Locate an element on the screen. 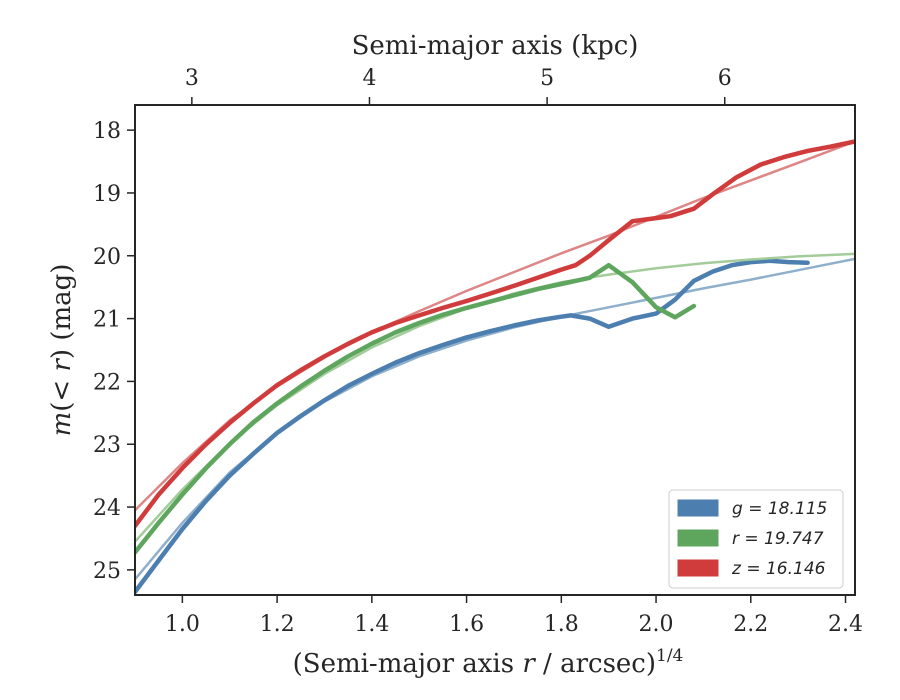  x-tick-label: 1.8 is located at coordinates (561, 624).